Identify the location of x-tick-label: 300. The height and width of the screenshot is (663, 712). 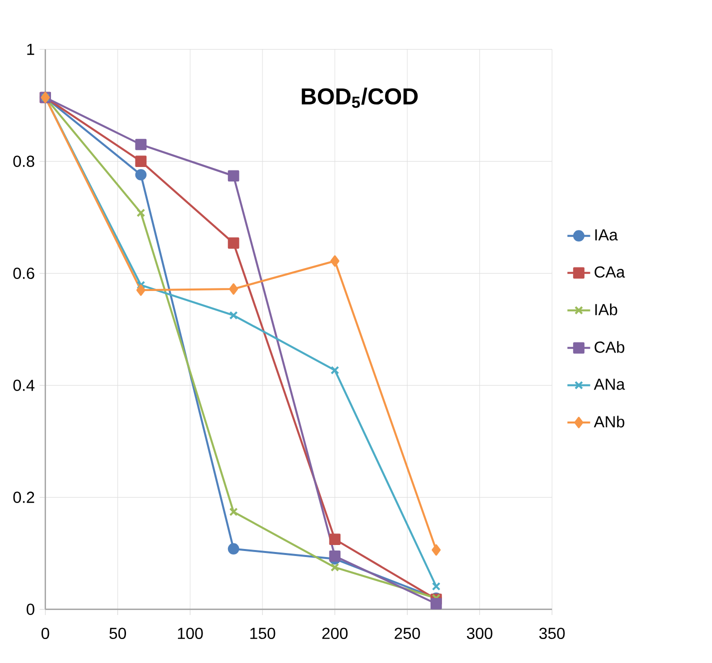
(479, 634).